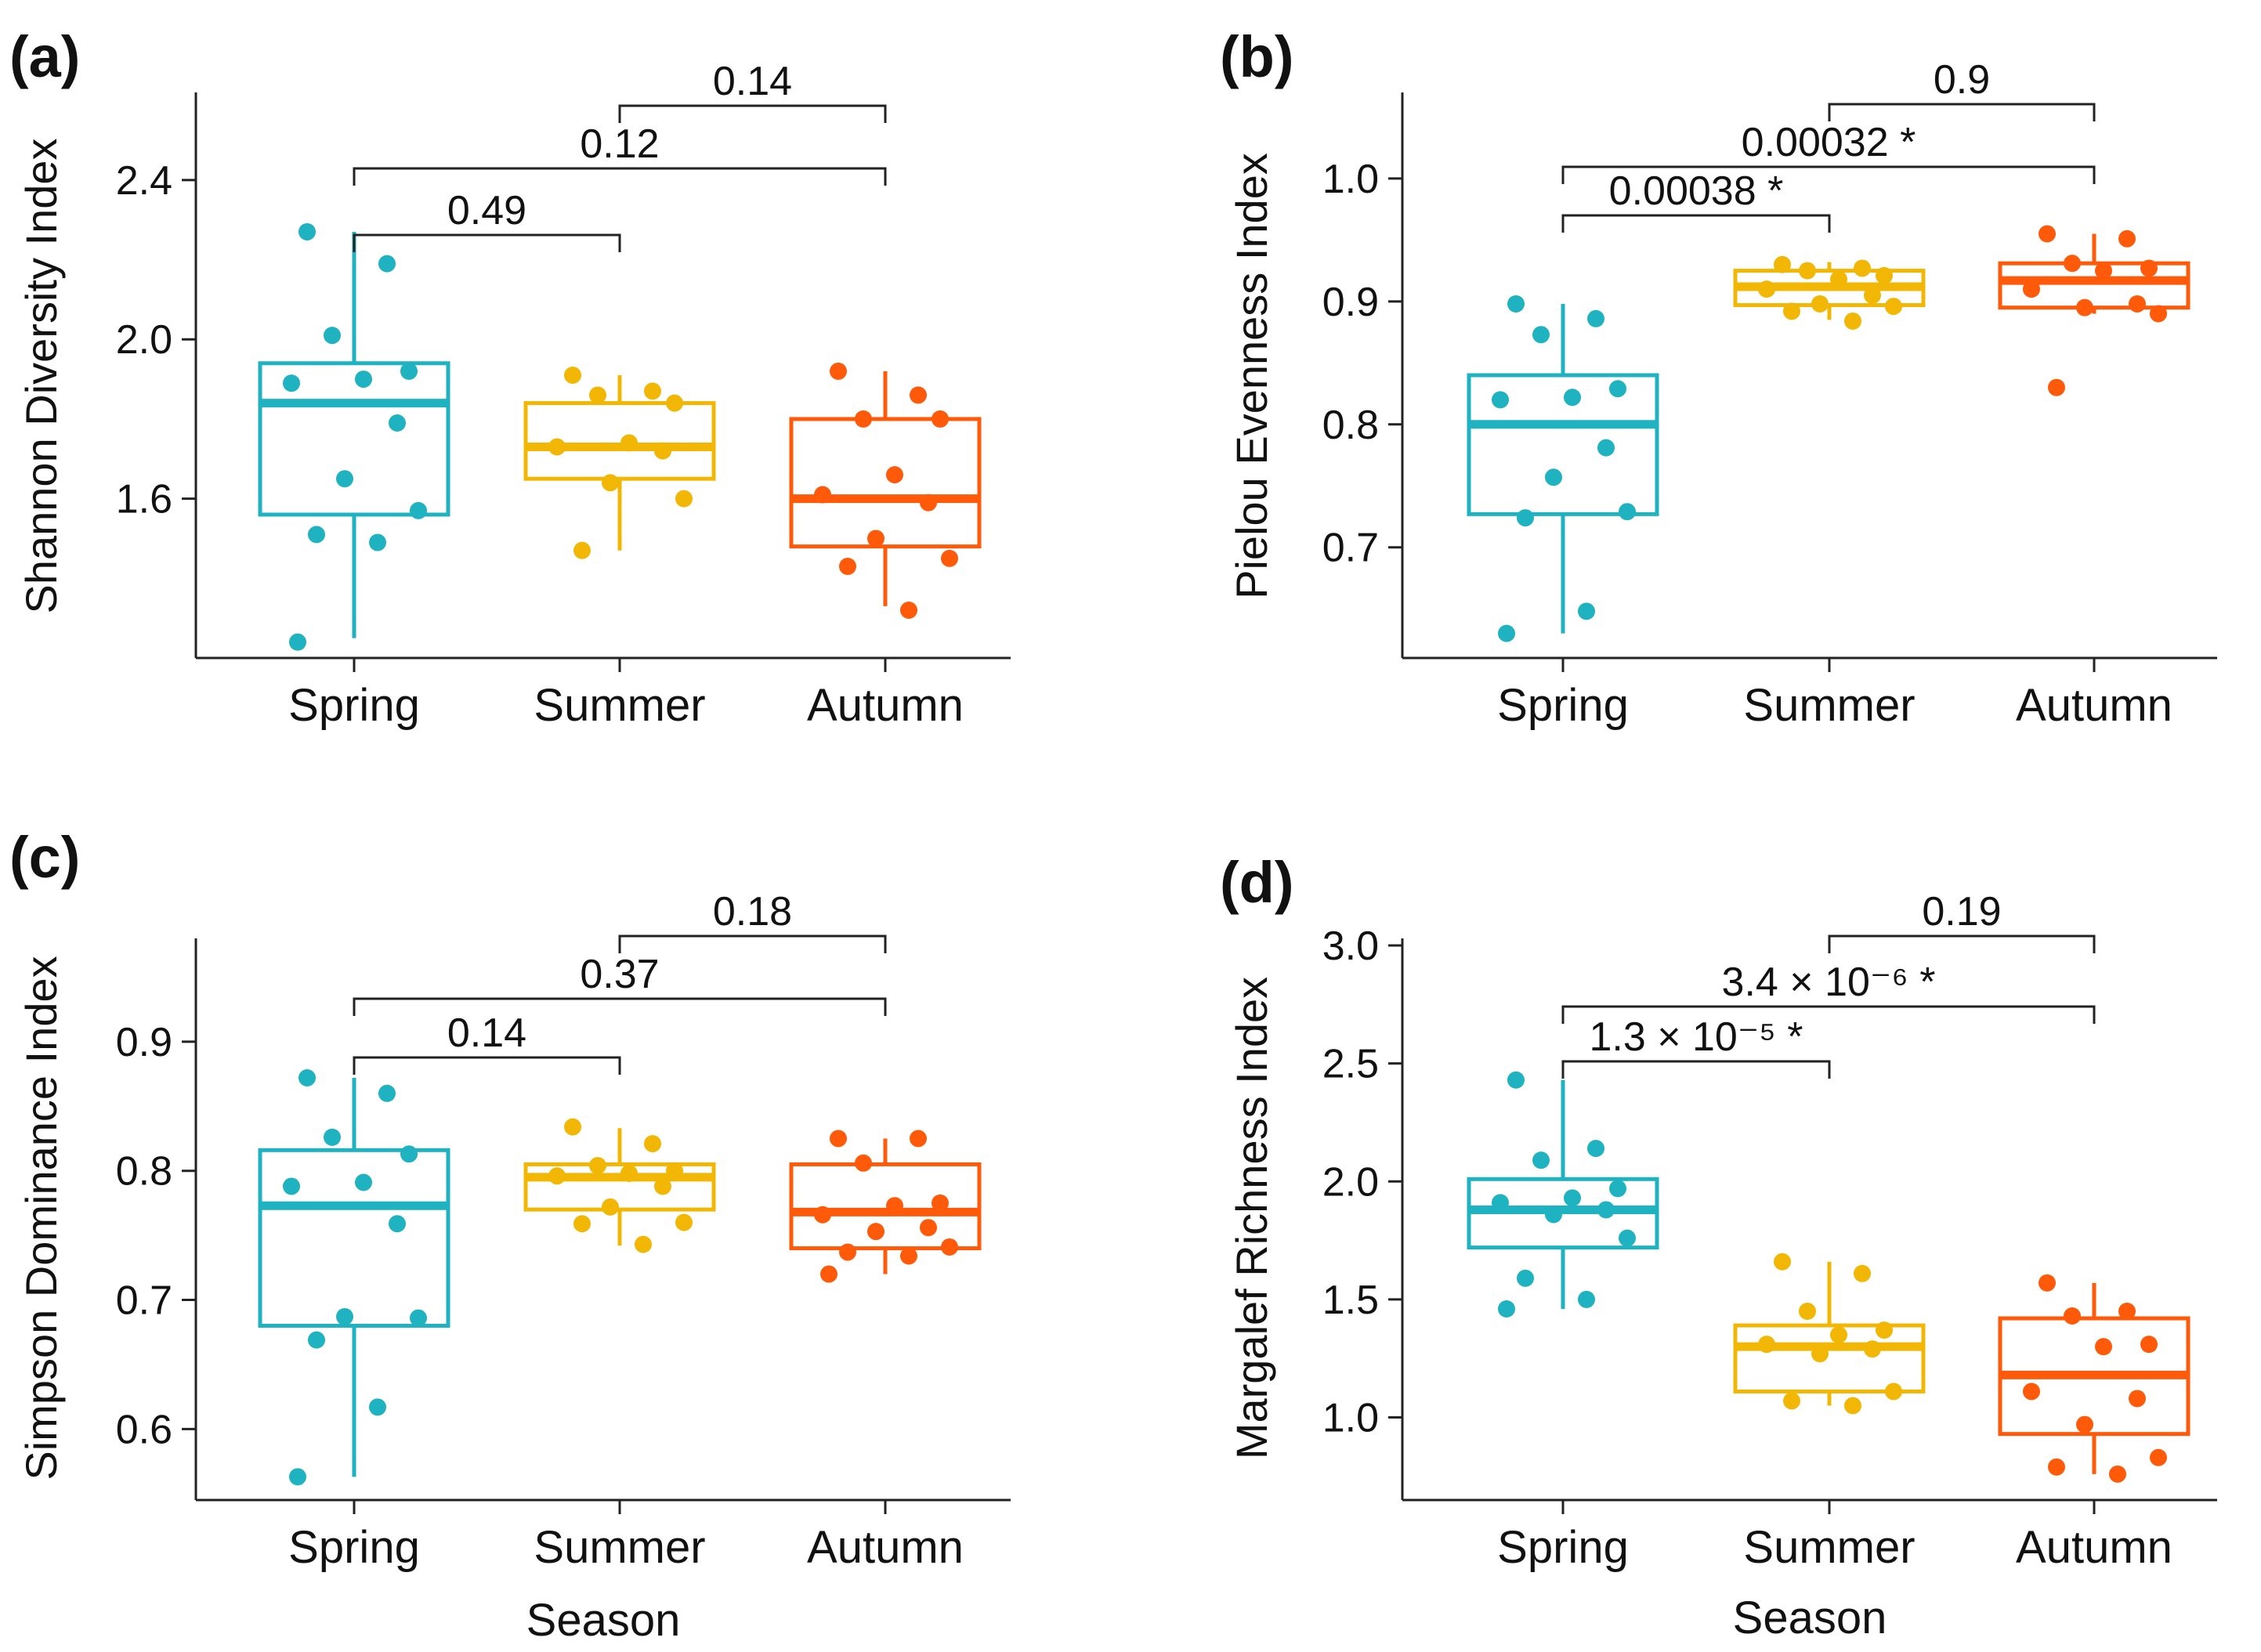  Describe the element at coordinates (603, 1621) in the screenshot. I see `x-axis-label: Season` at that location.